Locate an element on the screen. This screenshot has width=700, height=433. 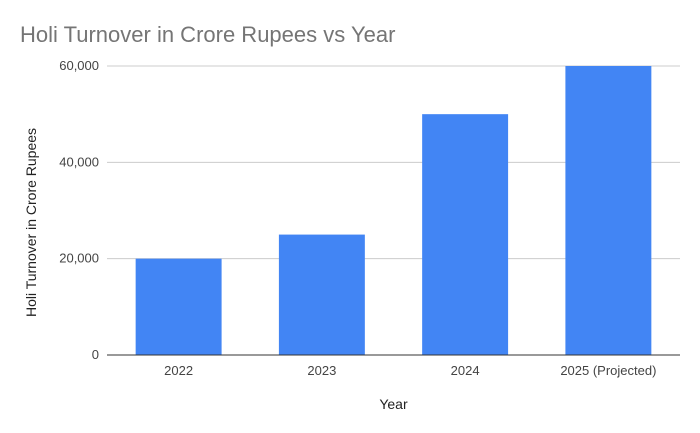
y-tick-label: 40,000 is located at coordinates (79, 161).